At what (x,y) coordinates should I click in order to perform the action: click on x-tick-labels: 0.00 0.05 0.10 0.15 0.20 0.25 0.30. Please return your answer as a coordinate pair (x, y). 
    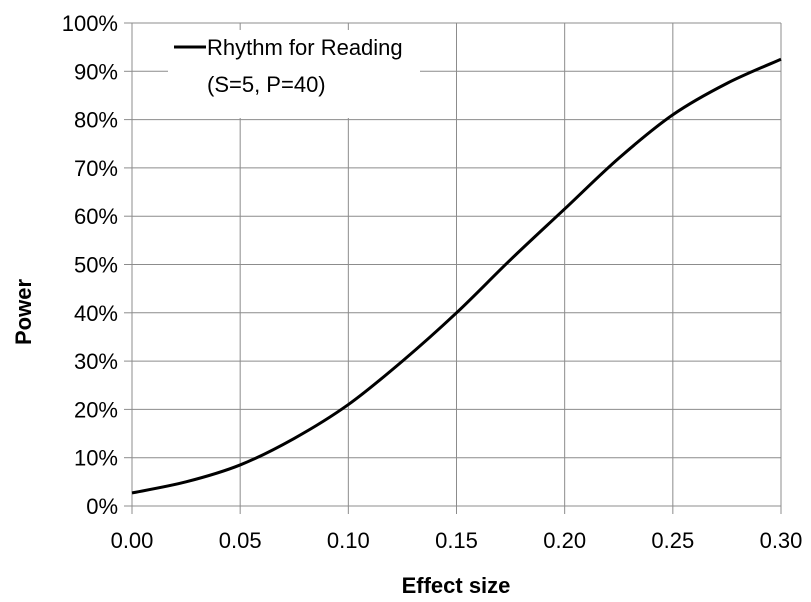
    Looking at the image, I should click on (457, 540).